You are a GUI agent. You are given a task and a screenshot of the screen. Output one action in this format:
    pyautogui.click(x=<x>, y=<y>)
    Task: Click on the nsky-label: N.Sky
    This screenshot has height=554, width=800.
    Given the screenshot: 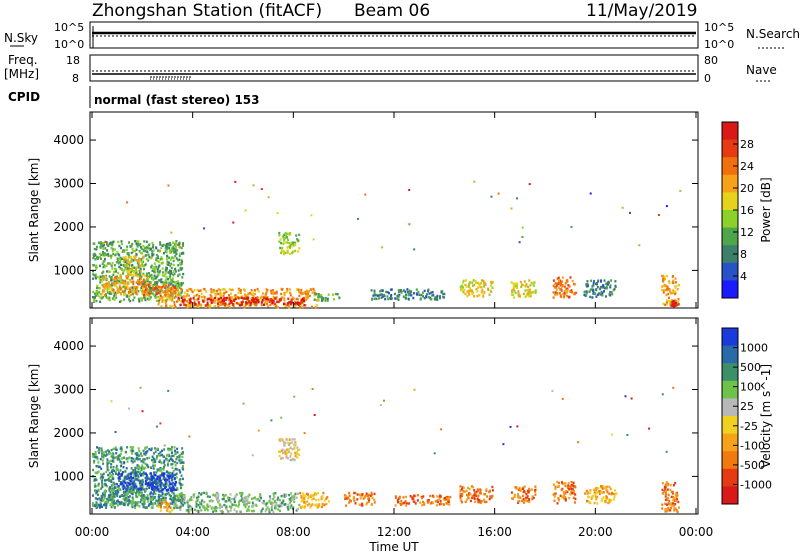 What is the action you would take?
    pyautogui.click(x=21, y=38)
    